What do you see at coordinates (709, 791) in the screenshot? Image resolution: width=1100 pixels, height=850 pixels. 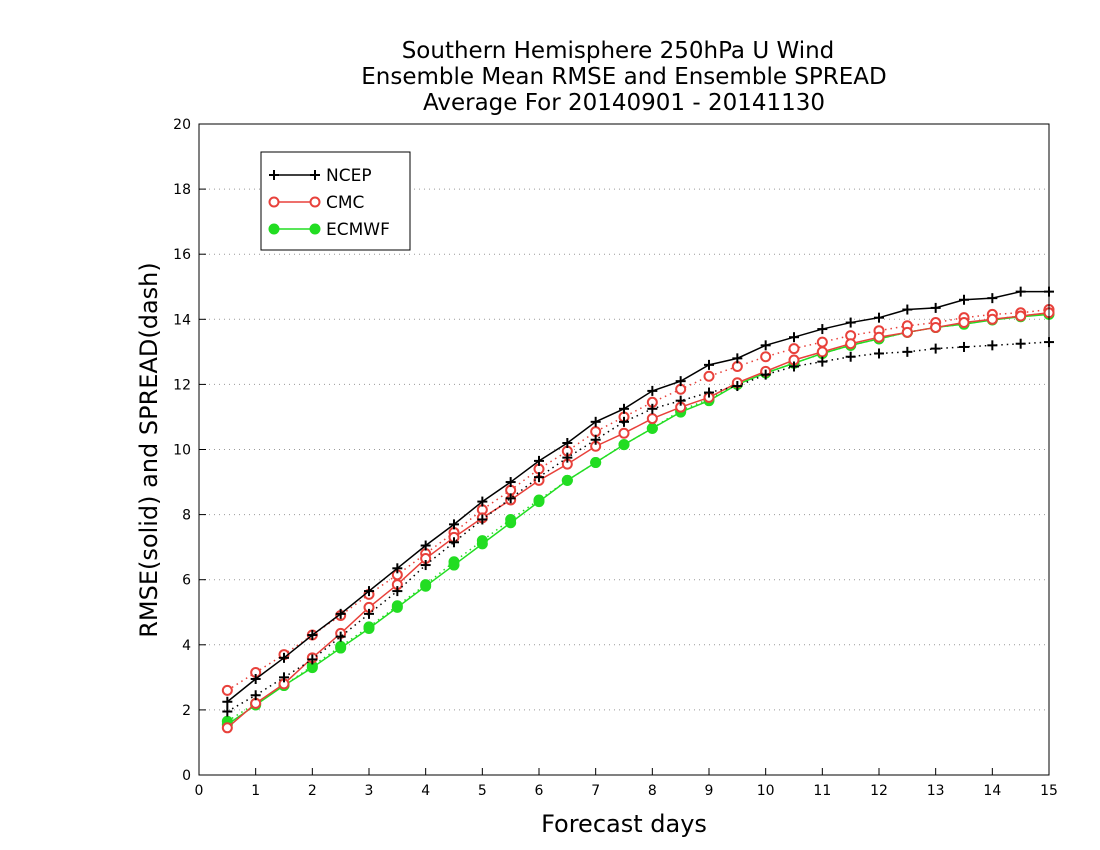 I see `x-tick-label: 9` at bounding box center [709, 791].